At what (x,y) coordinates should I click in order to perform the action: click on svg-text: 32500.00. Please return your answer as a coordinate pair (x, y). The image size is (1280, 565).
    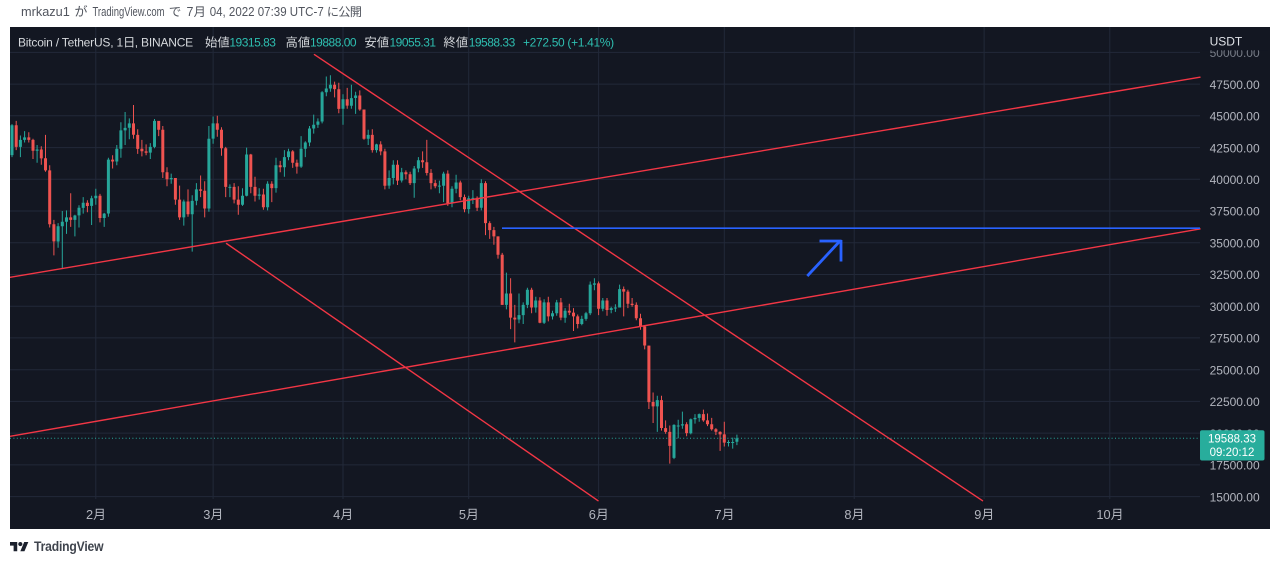
    Looking at the image, I should click on (1235, 275).